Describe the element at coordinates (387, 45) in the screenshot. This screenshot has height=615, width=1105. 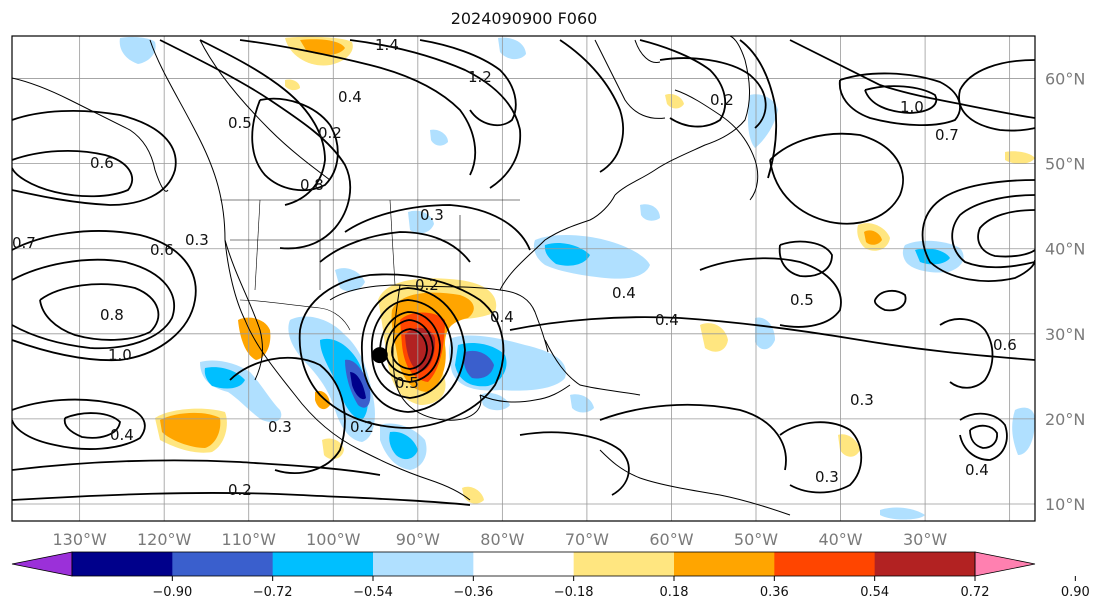
I see `contour-label: 1.4` at that location.